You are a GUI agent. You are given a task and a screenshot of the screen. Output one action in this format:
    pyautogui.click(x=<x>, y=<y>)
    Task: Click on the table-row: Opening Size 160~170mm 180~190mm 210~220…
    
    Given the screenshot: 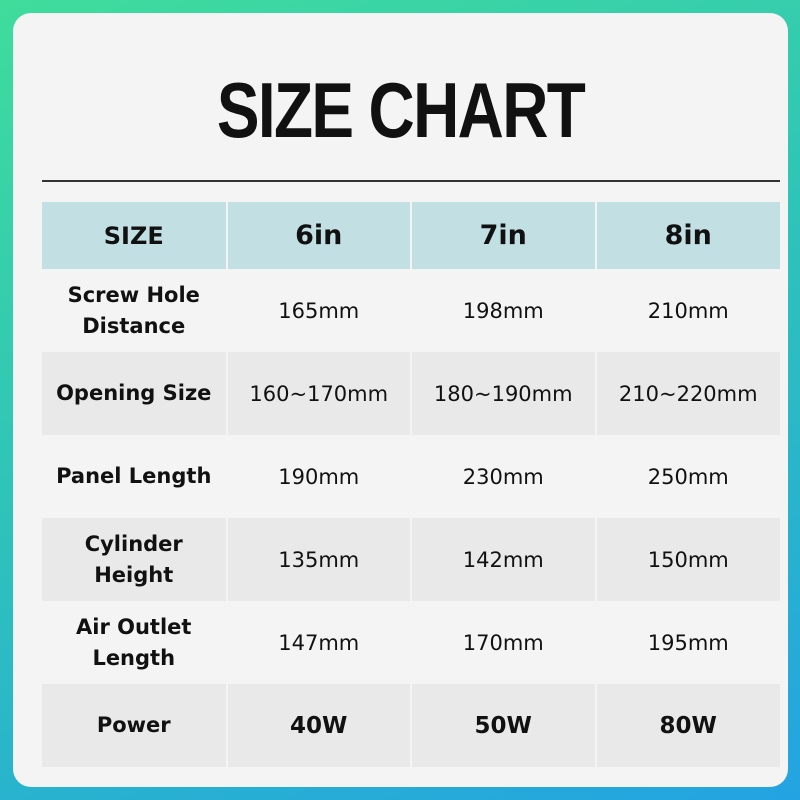 What is the action you would take?
    pyautogui.click(x=411, y=393)
    